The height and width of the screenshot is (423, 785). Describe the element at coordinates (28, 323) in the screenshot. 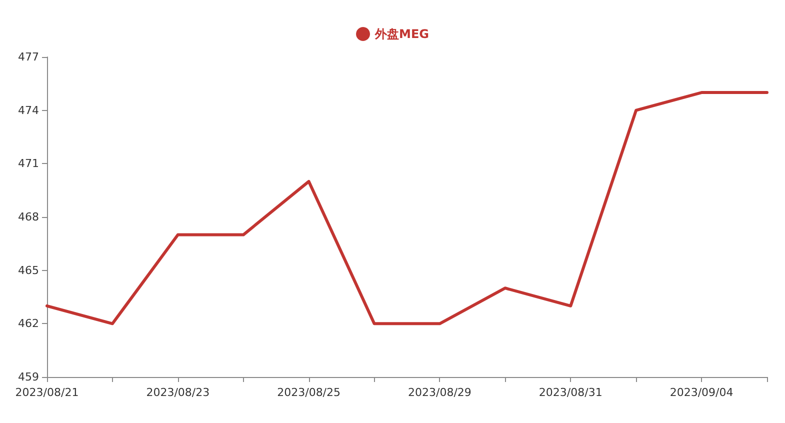

I see `y-tick-label: 462` at that location.